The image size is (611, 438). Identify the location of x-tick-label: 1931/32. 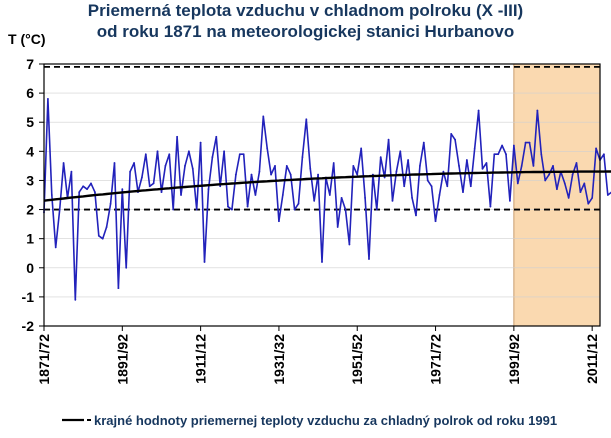
(279, 359).